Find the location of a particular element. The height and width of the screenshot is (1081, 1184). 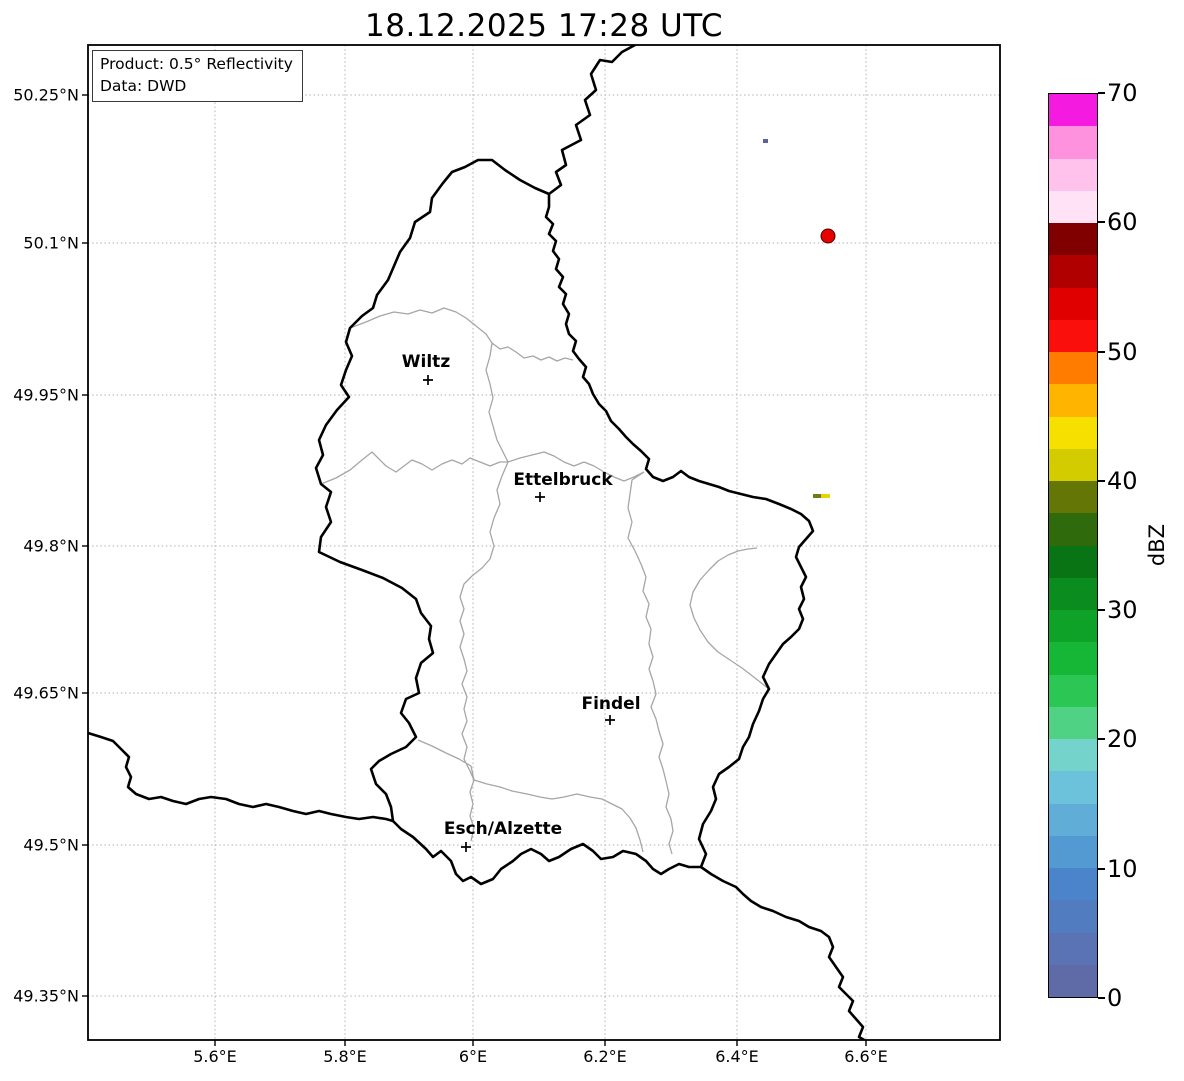

colorbar-tick-label: 0 is located at coordinates (1115, 998).